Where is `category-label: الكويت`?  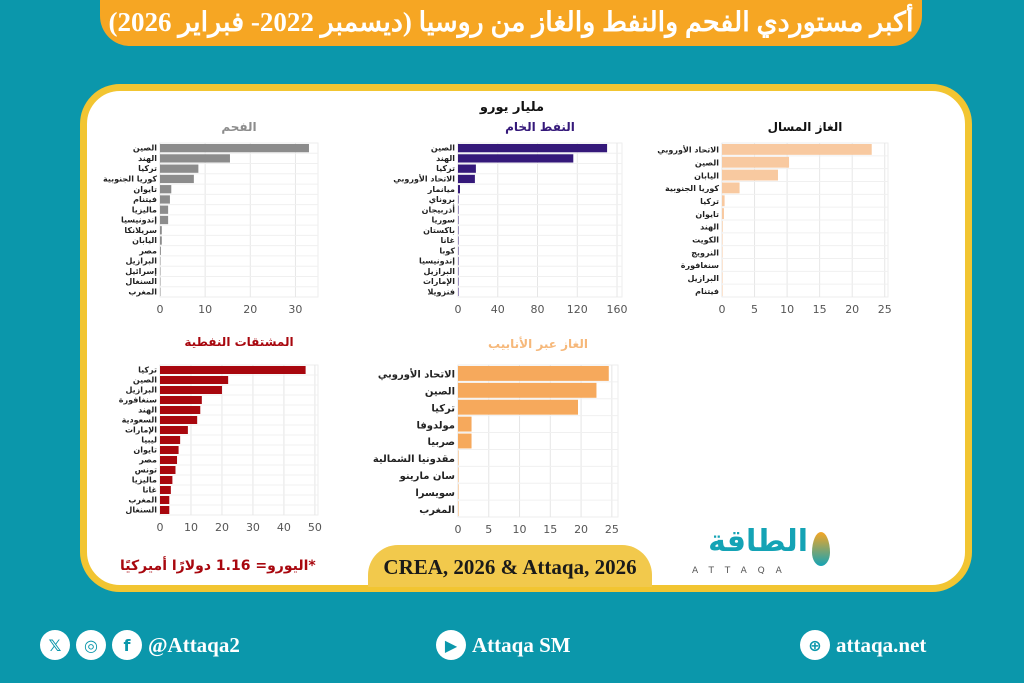
category-label: الكويت is located at coordinates (705, 239).